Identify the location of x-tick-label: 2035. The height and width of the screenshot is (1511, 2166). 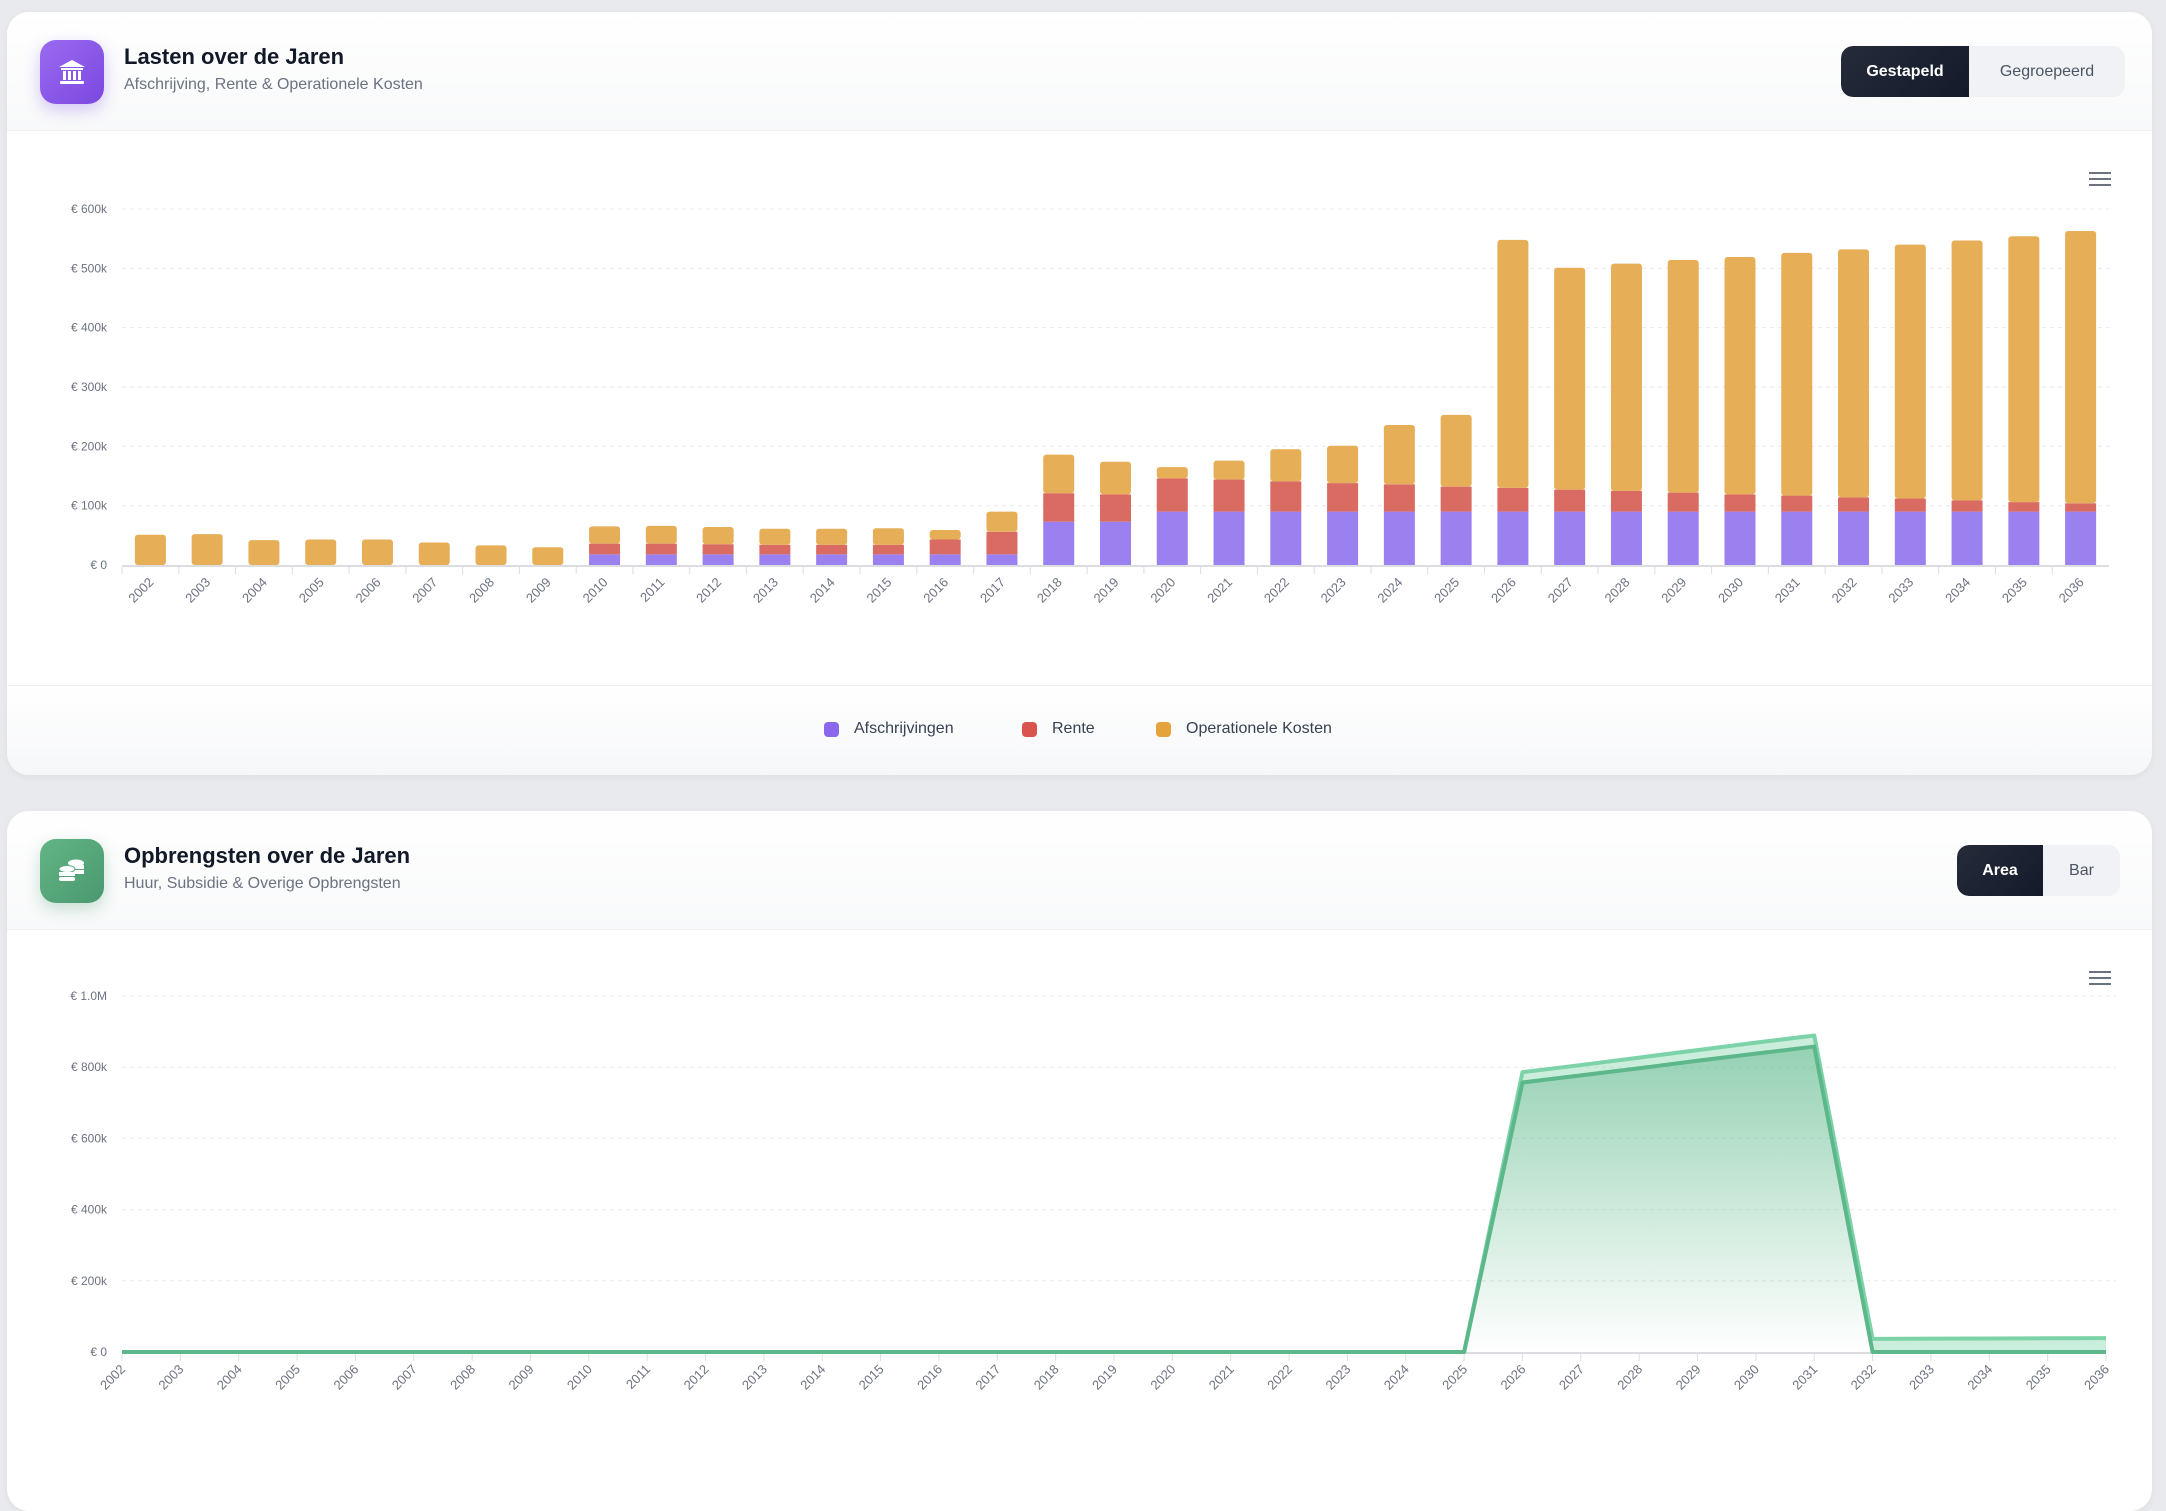
(2038, 1377).